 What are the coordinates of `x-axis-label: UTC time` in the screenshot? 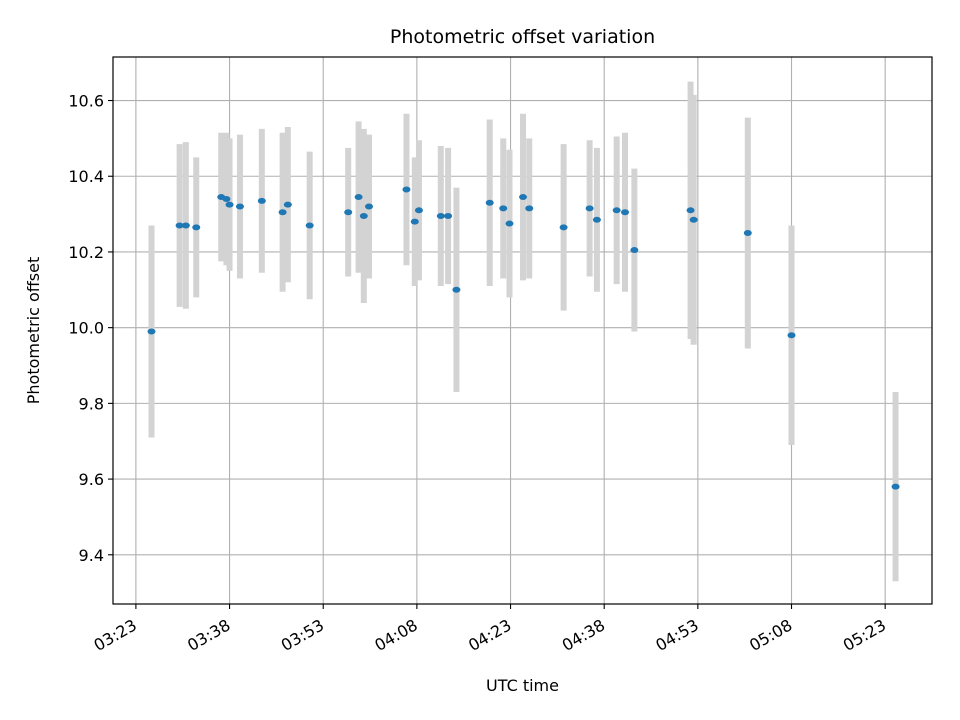 It's located at (522, 685).